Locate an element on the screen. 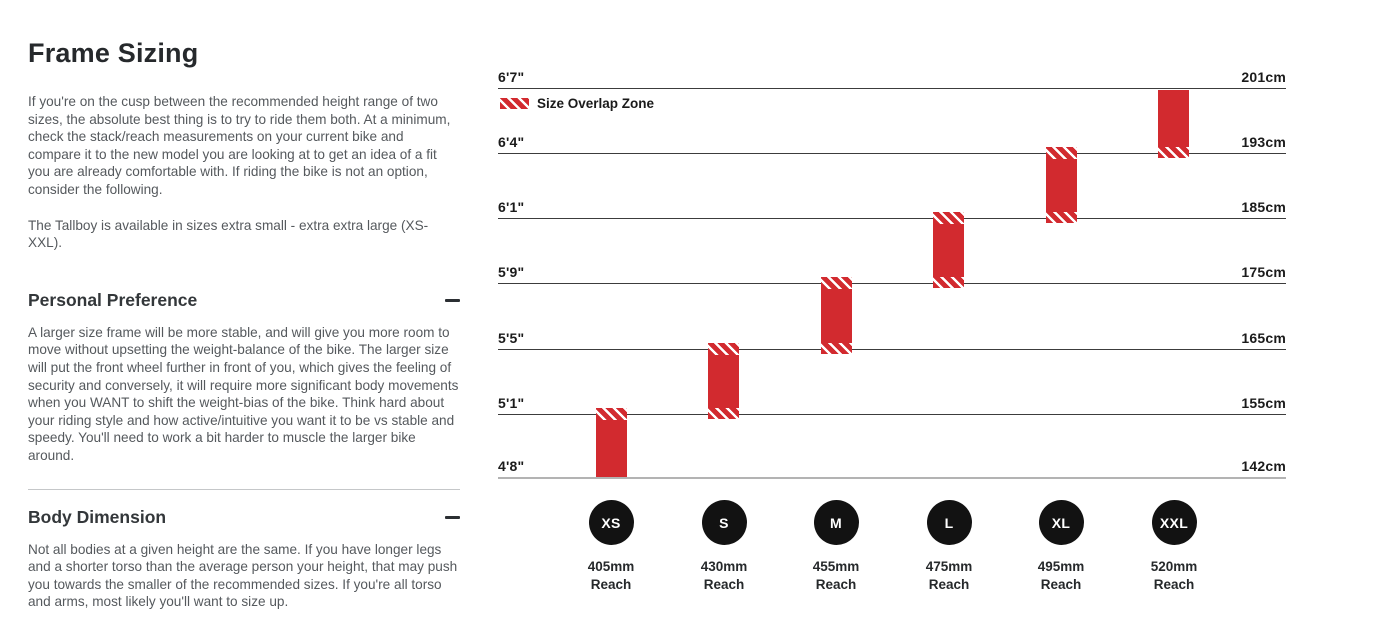 This screenshot has height=624, width=1384. overlap-hatch-swatch-icon is located at coordinates (514, 103).